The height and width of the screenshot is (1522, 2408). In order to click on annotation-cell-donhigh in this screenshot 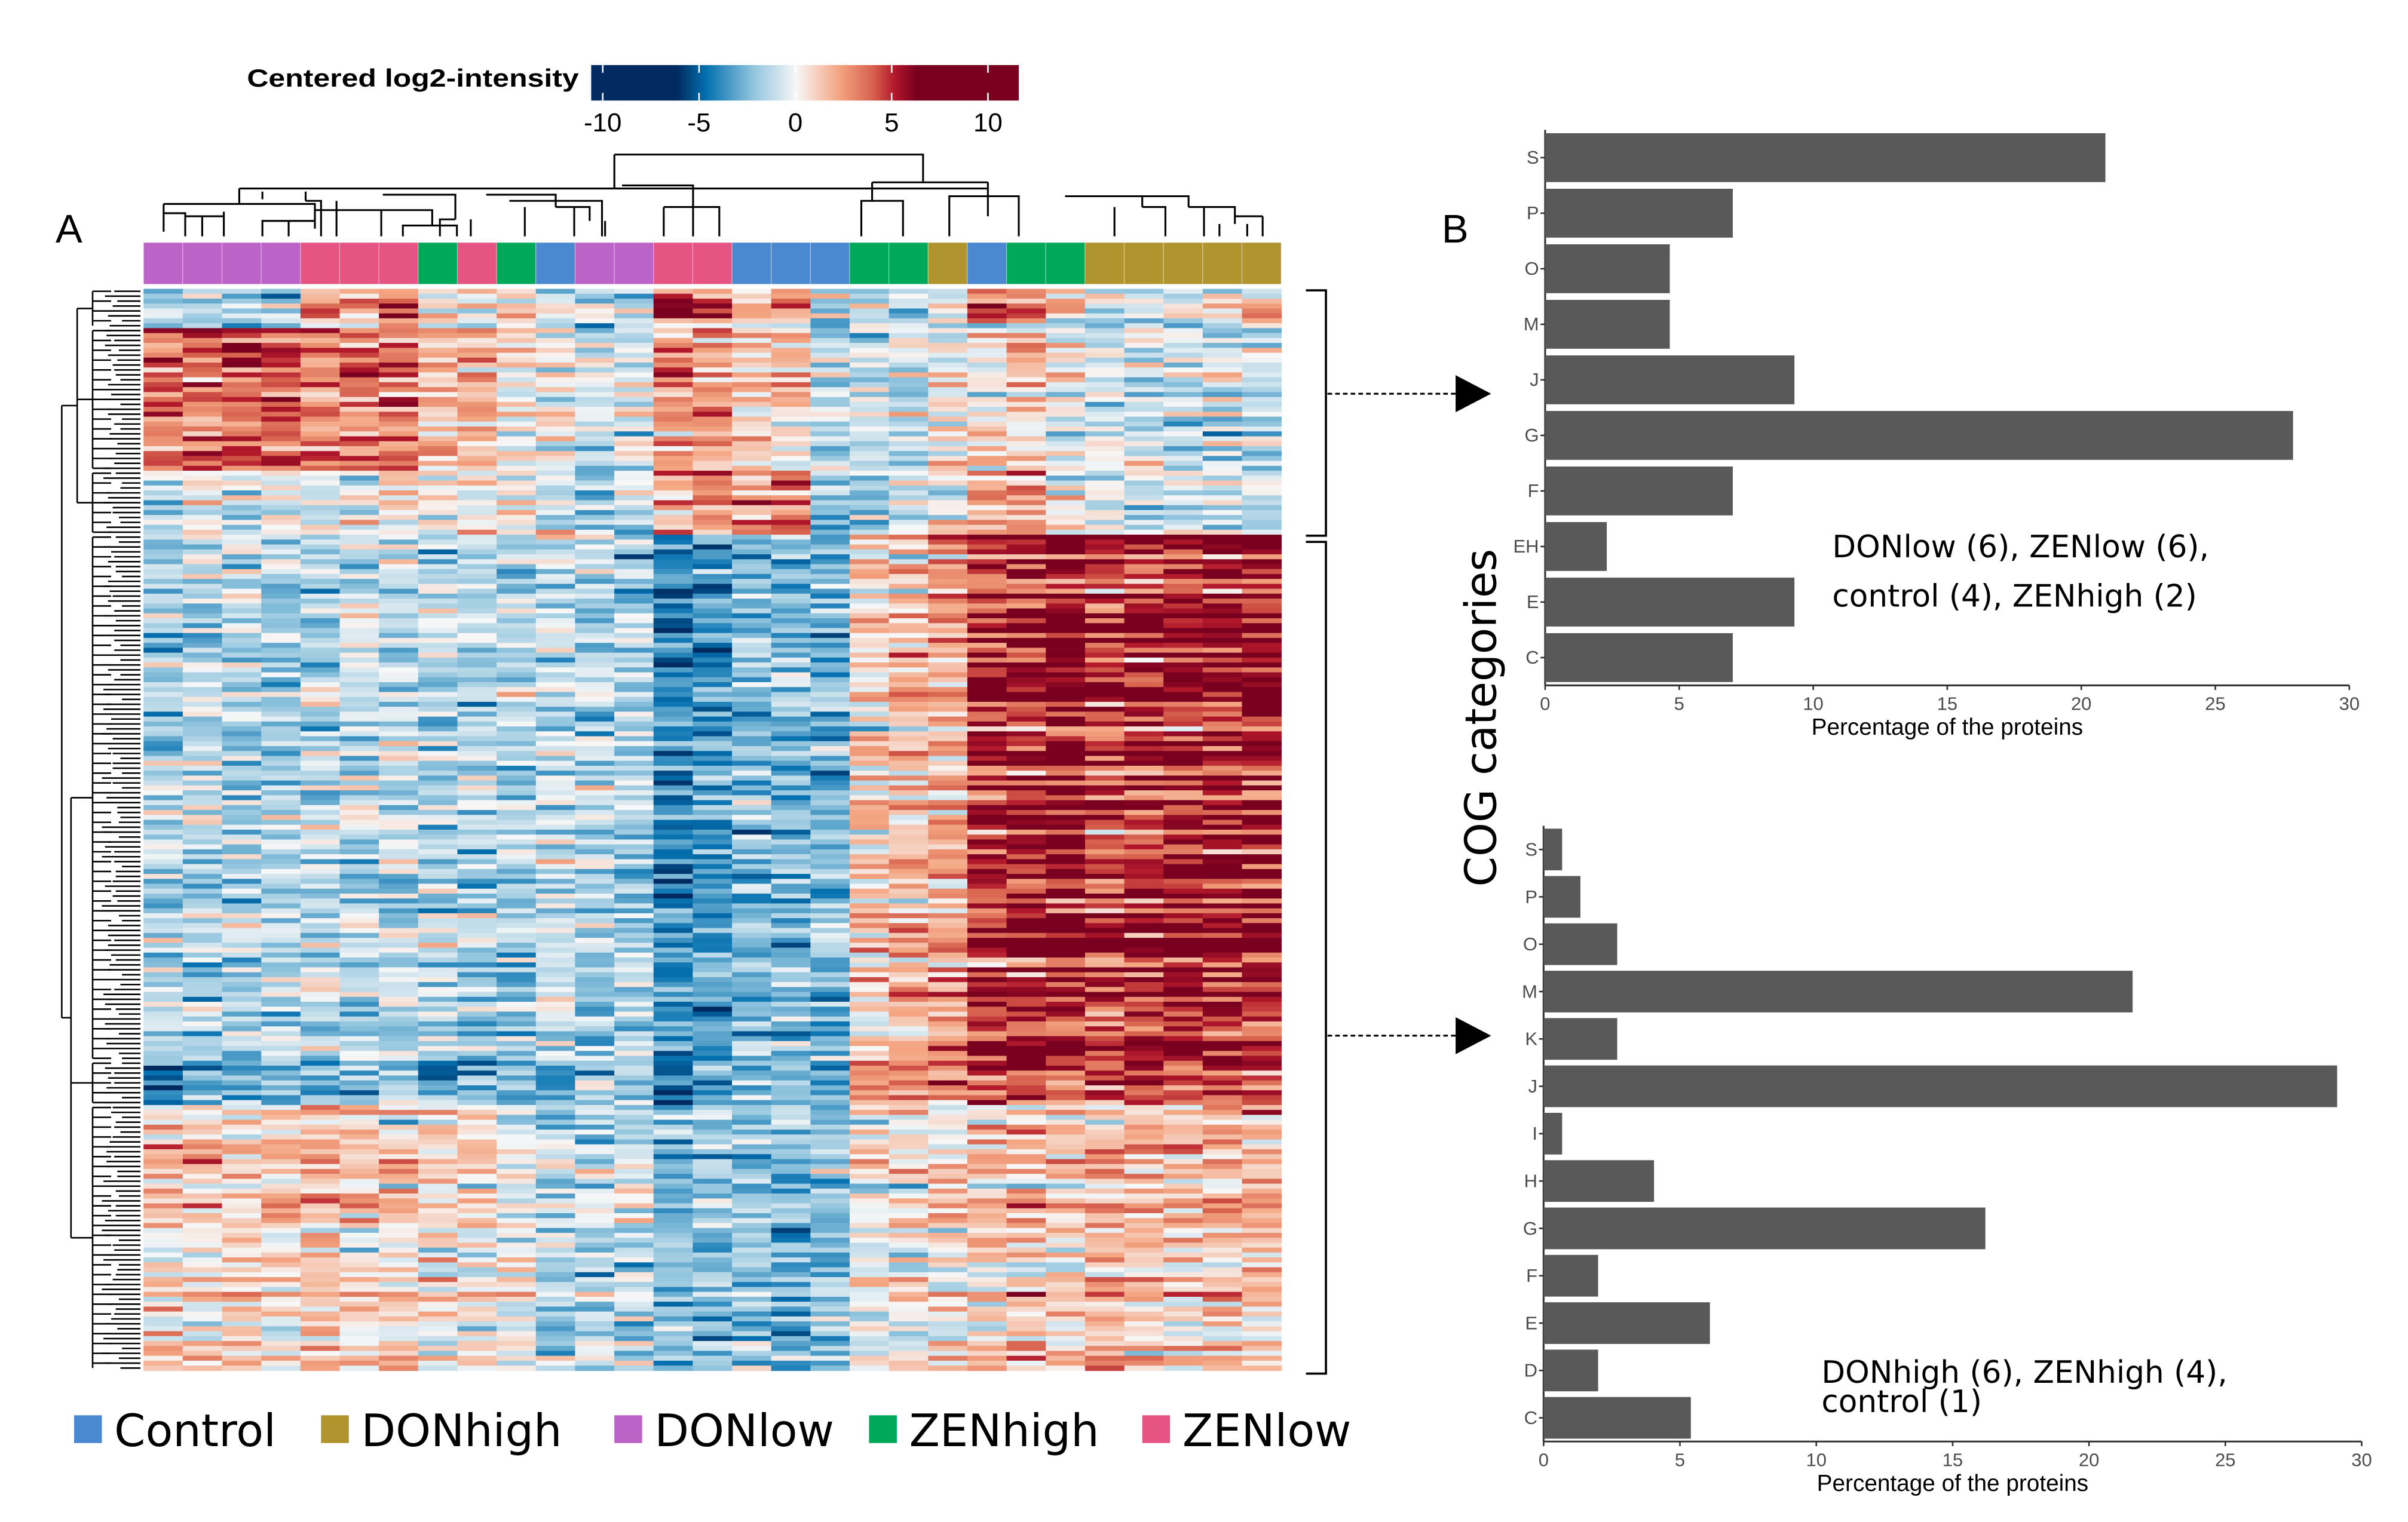, I will do `click(1261, 263)`.